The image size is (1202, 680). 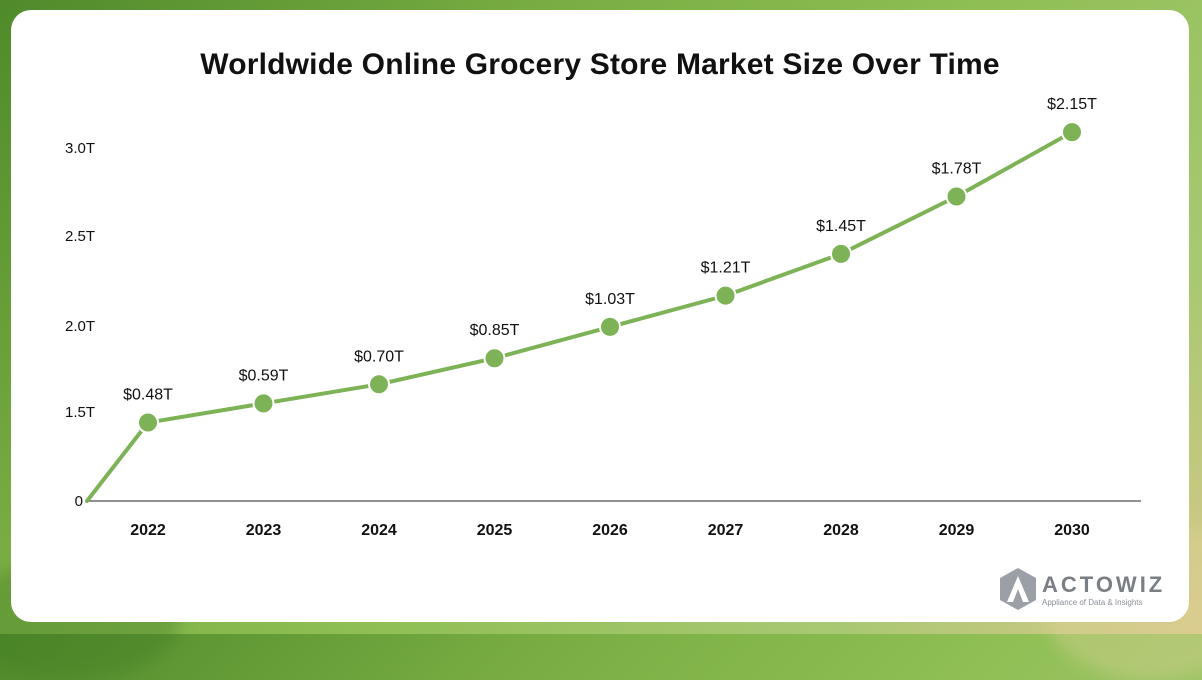 What do you see at coordinates (264, 375) in the screenshot?
I see `data-label: $0.59T` at bounding box center [264, 375].